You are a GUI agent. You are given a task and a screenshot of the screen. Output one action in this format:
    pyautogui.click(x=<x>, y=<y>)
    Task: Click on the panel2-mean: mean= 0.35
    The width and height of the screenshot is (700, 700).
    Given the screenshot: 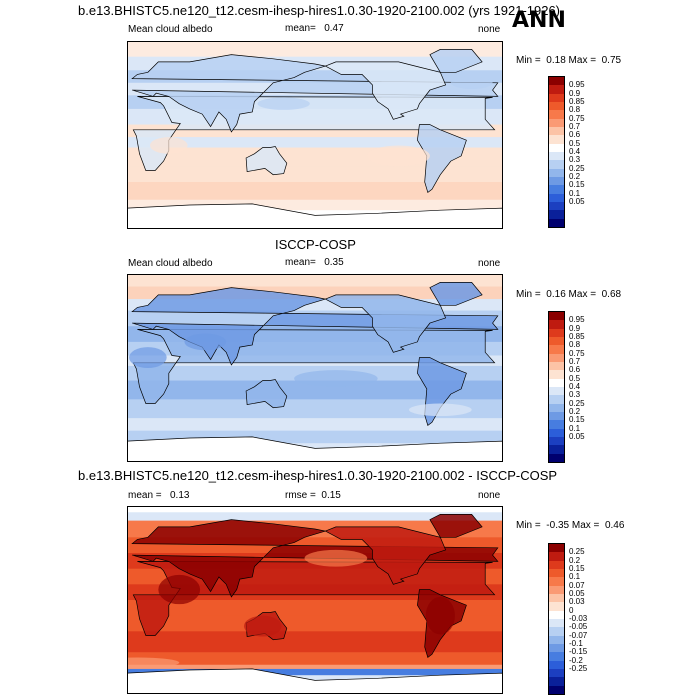 What is the action you would take?
    pyautogui.click(x=314, y=262)
    